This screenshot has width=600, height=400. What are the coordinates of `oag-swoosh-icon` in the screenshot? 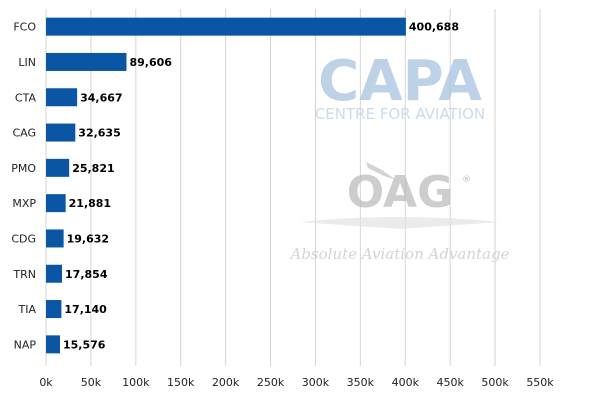 It's located at (400, 223).